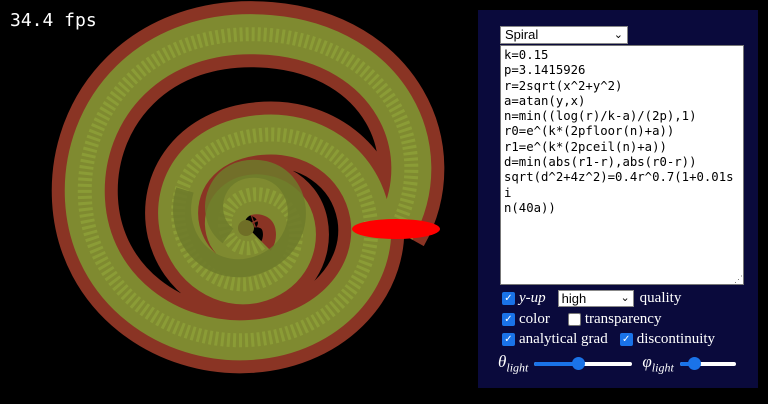  Describe the element at coordinates (502, 361) in the screenshot. I see `theta-symbol: θ` at that location.